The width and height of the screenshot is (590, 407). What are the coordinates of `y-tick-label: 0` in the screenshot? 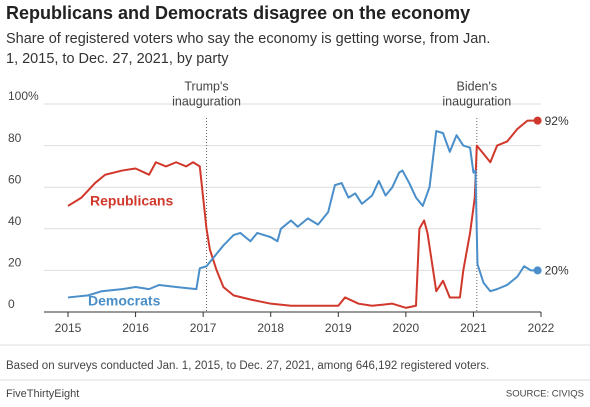 It's located at (11, 304).